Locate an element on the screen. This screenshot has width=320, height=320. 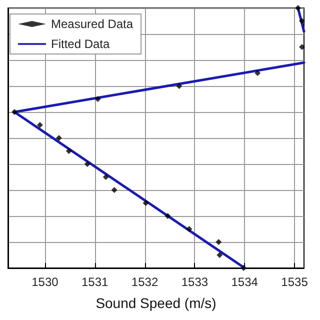
x-axis-title: Sound Speed (m/s) is located at coordinates (156, 303).